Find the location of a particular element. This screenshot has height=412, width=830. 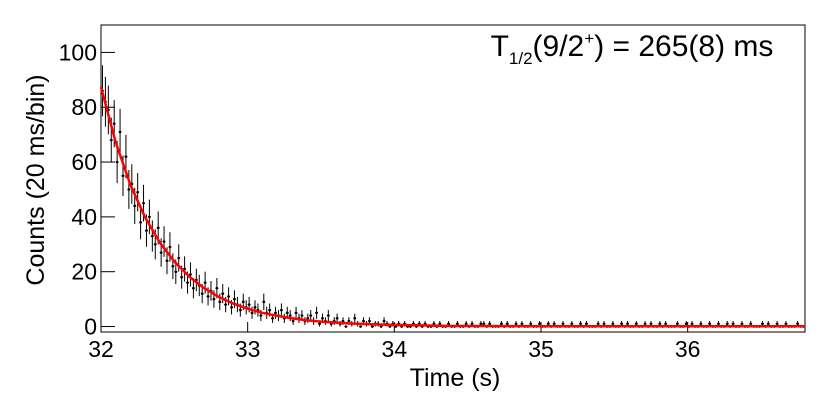

y-tick-label: 60 is located at coordinates (84, 162).